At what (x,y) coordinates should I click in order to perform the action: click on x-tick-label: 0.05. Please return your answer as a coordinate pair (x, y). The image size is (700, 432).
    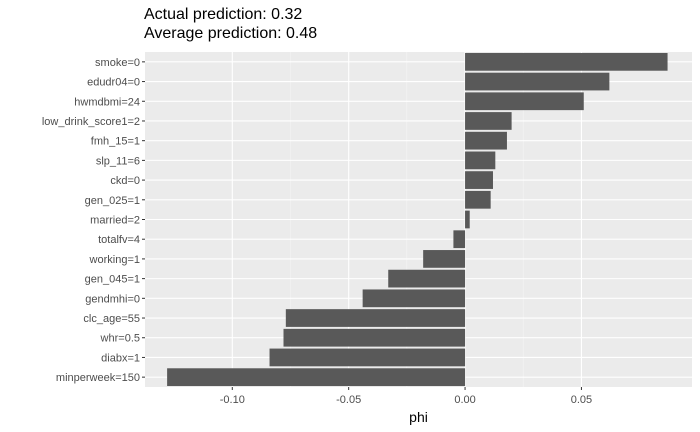
    Looking at the image, I should click on (581, 400).